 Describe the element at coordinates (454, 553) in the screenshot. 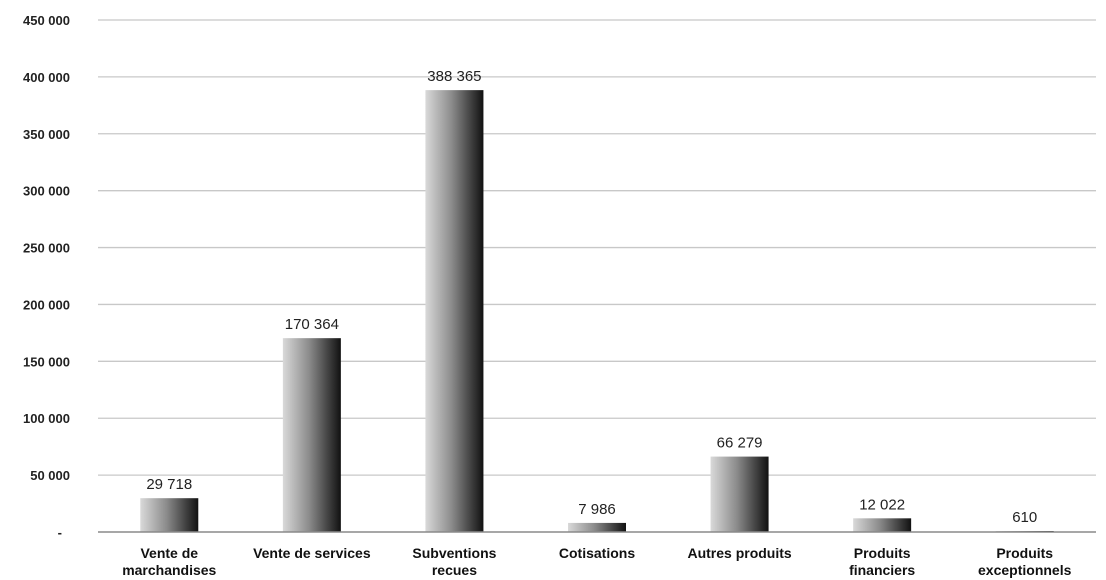

I see `x-tick-label: Subventions` at that location.